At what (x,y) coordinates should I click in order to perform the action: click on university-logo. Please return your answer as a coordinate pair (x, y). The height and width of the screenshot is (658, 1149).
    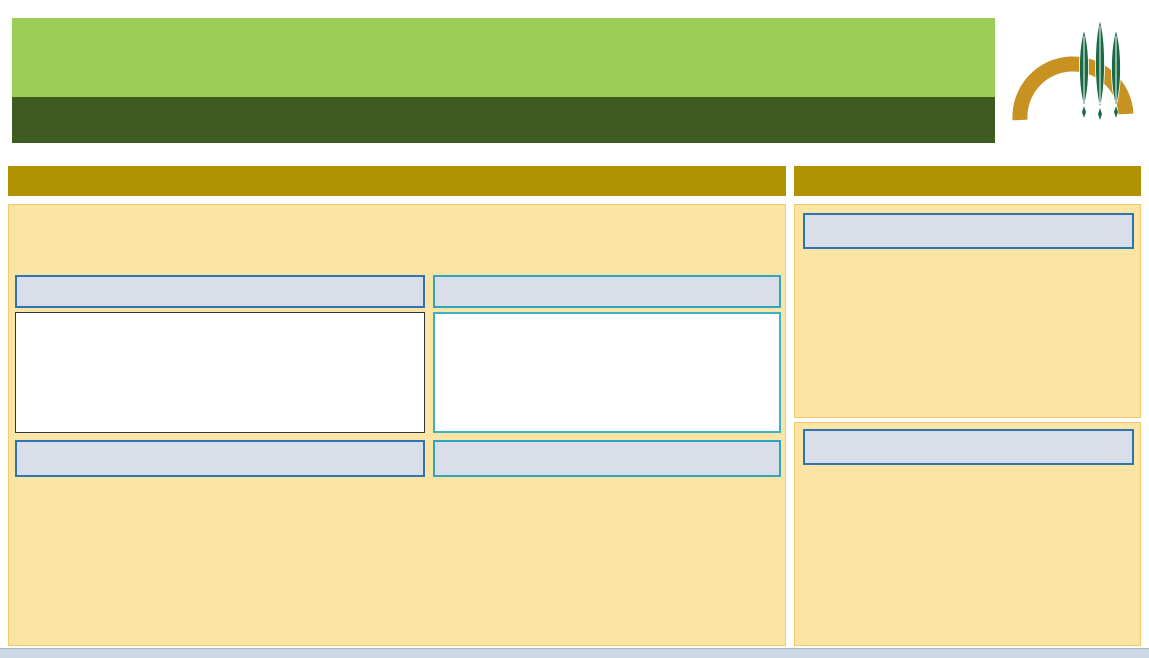
    Looking at the image, I should click on (1072, 79).